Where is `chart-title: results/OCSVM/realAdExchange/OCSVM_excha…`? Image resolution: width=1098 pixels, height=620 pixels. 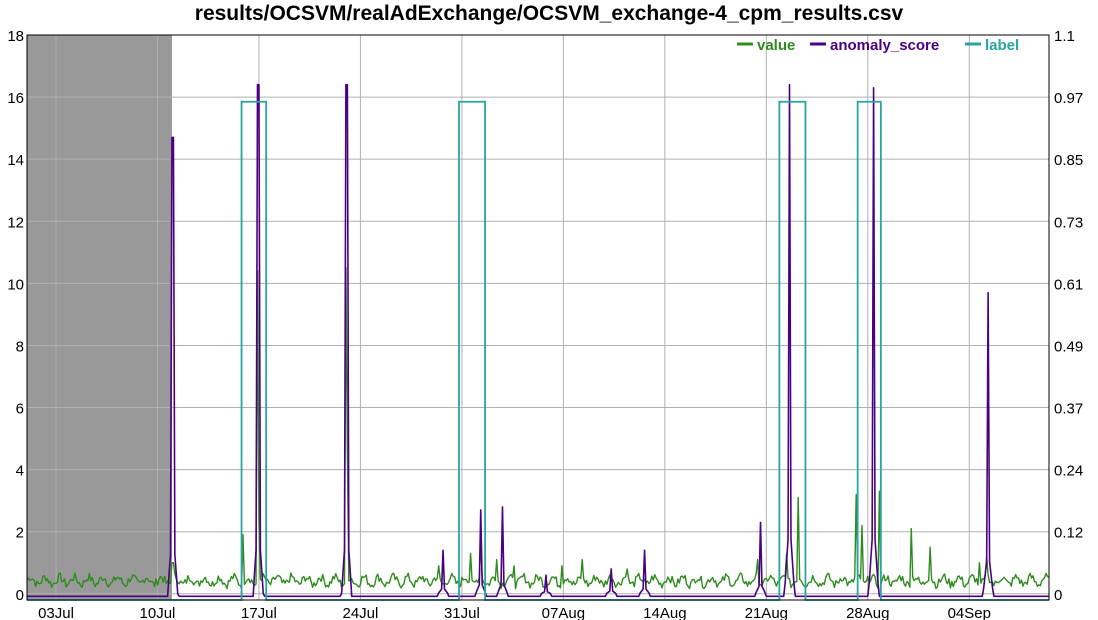
chart-title: results/OCSVM/realAdExchange/OCSVM_excha… is located at coordinates (549, 13).